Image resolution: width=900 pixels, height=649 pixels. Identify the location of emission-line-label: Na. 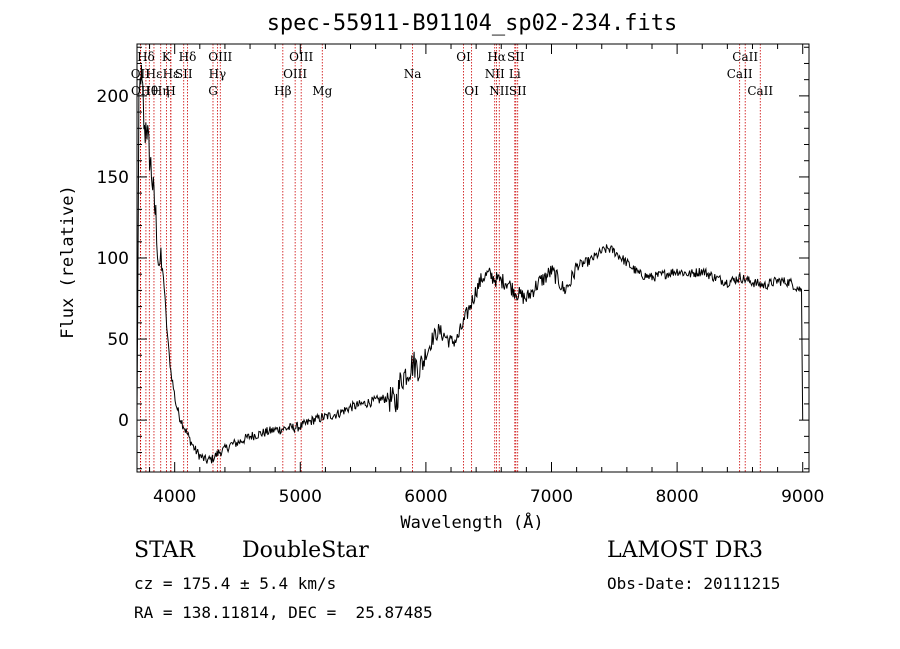
(413, 74).